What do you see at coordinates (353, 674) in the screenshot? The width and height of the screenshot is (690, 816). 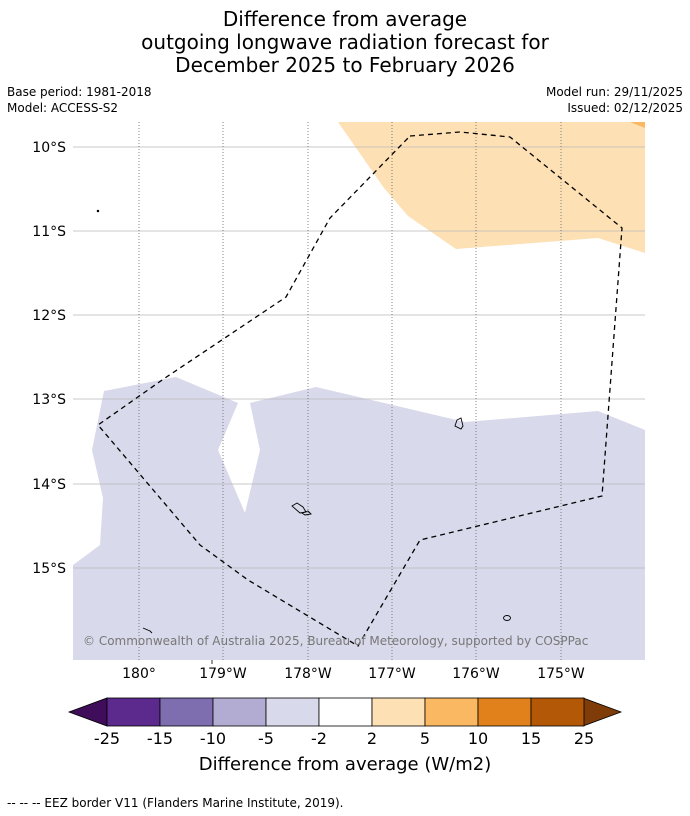 I see `longitude-labels: 180° 179°W 178°W 177°W 176°W 175°W` at bounding box center [353, 674].